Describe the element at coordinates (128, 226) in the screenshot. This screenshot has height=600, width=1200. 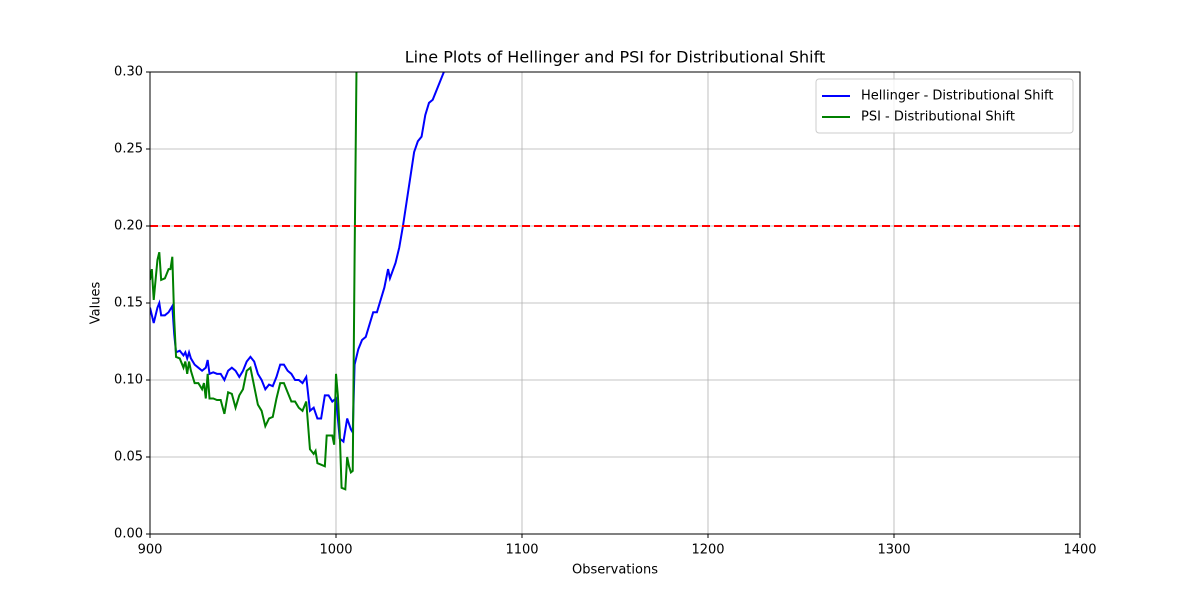
I see `y-tick-label: 0.20` at that location.